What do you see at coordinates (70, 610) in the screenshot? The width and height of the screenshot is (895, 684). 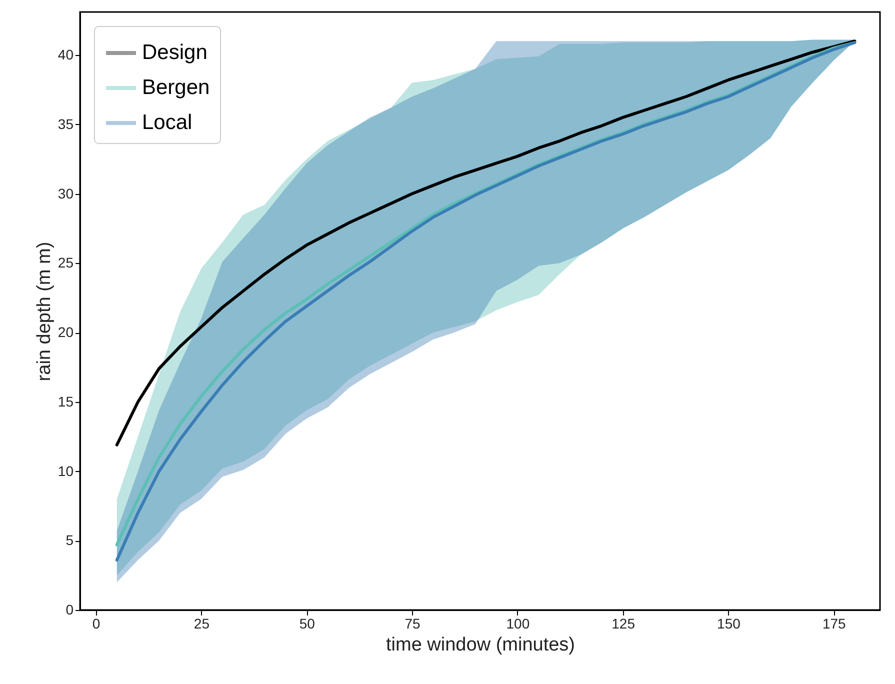 I see `y-tick-label: 0` at bounding box center [70, 610].